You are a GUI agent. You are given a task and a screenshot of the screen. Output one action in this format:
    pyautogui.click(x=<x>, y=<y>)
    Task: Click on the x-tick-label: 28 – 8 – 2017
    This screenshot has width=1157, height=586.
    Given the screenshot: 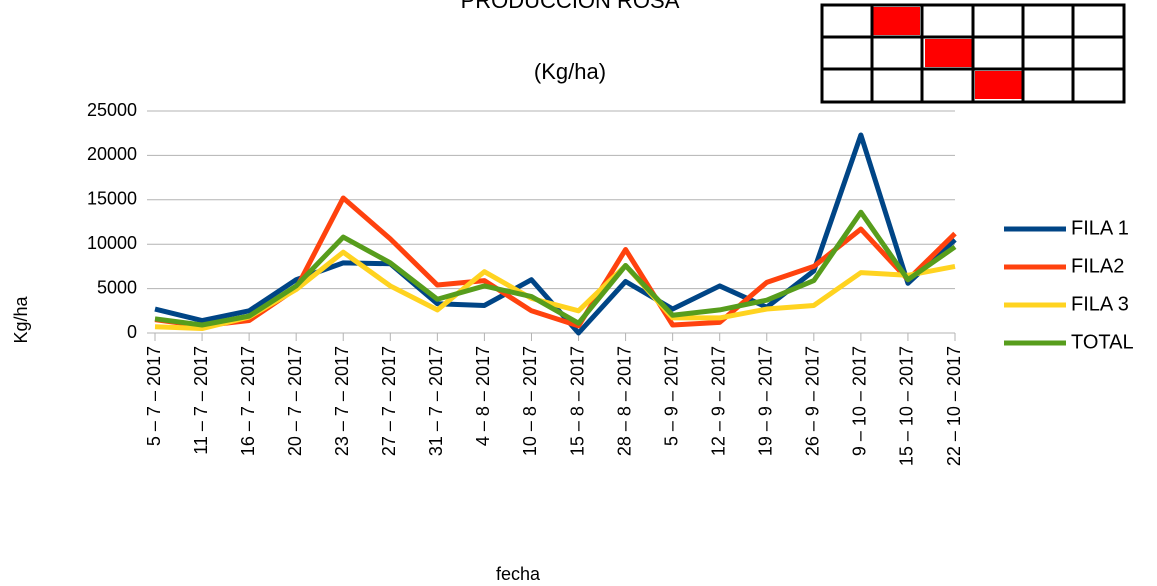 What is the action you would take?
    pyautogui.click(x=624, y=401)
    